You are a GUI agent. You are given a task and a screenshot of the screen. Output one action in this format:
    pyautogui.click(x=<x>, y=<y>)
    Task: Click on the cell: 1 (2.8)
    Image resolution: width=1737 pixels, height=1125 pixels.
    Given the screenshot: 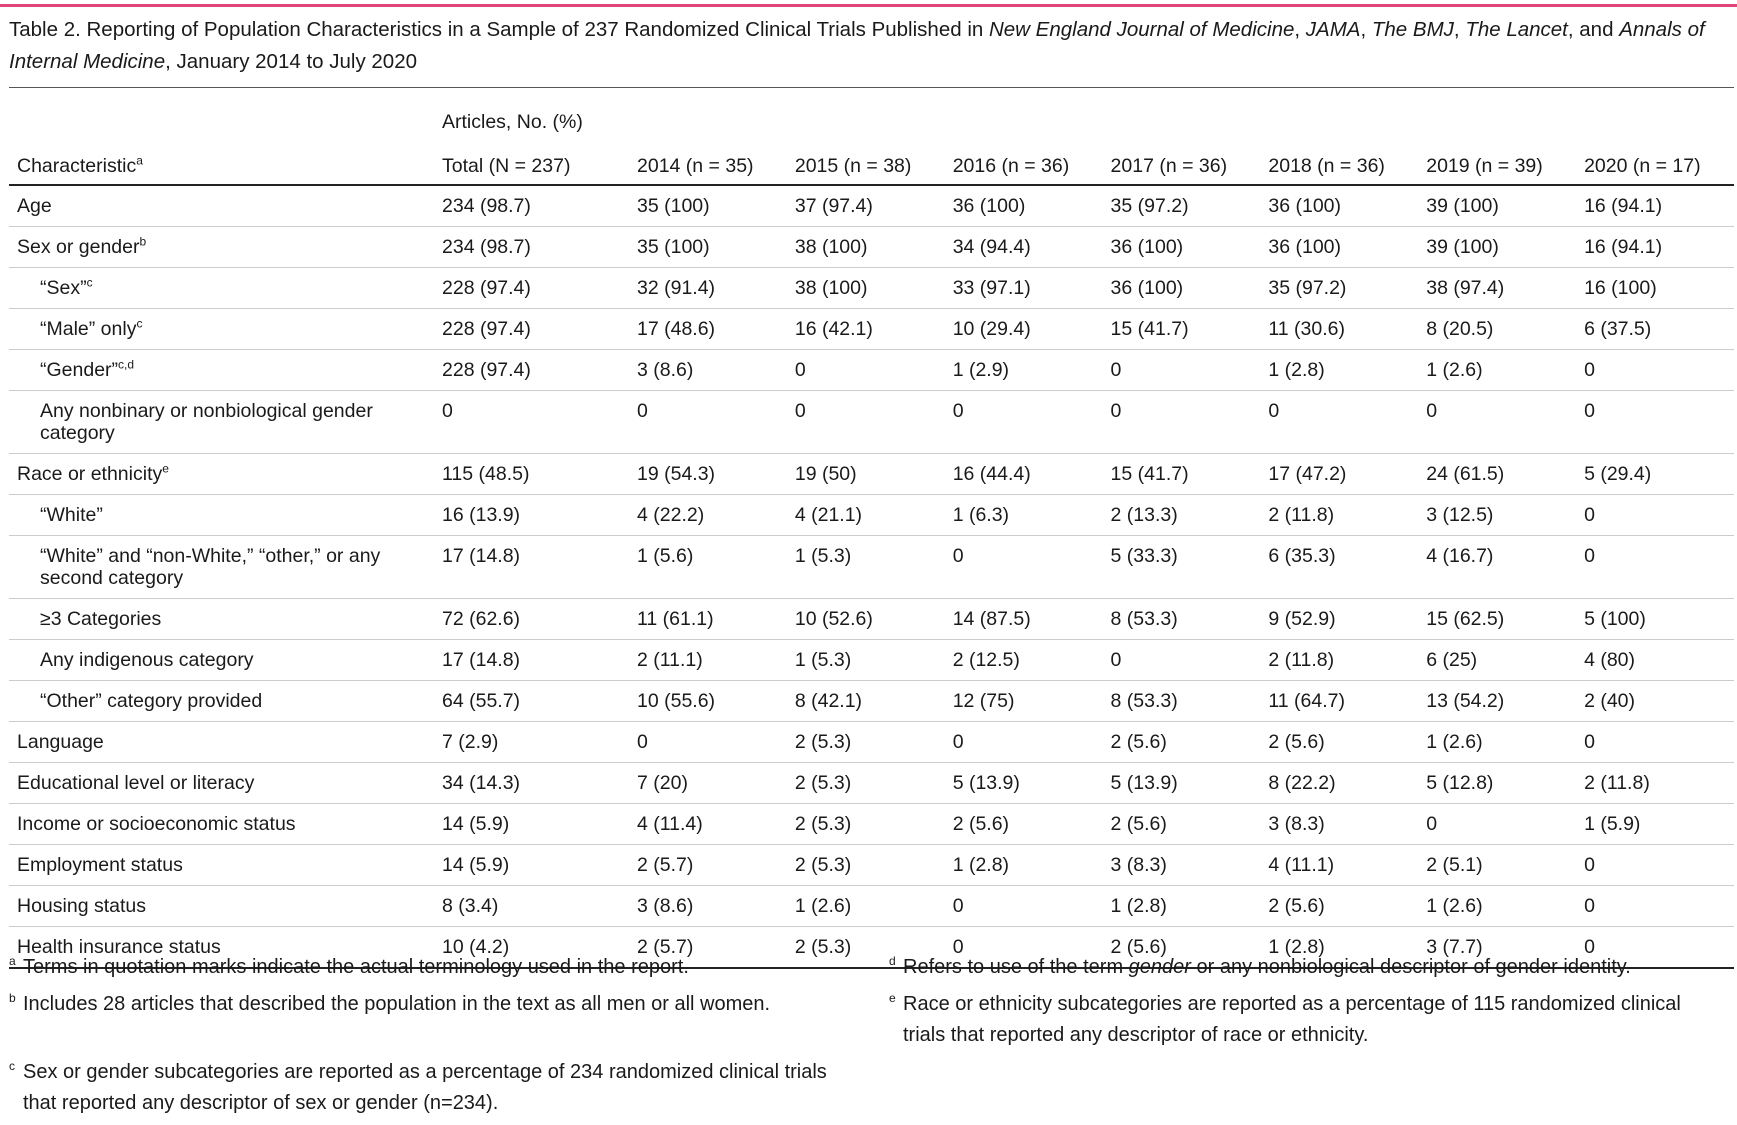 What is the action you would take?
    pyautogui.click(x=1138, y=906)
    